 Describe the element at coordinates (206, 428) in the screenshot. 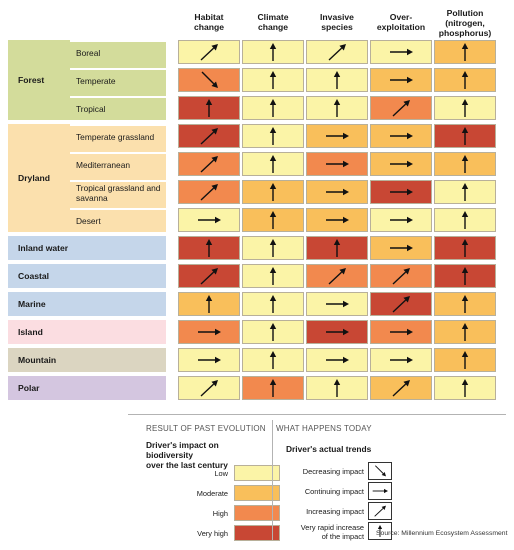

I see `legend-left-title: RESULT OF PAST EVOLUTION` at that location.